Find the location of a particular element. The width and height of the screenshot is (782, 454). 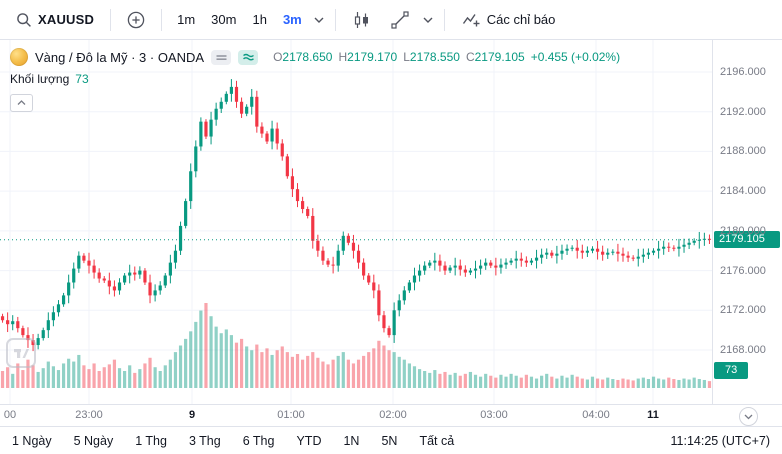

price-tick-label: 2172.000 is located at coordinates (743, 310).